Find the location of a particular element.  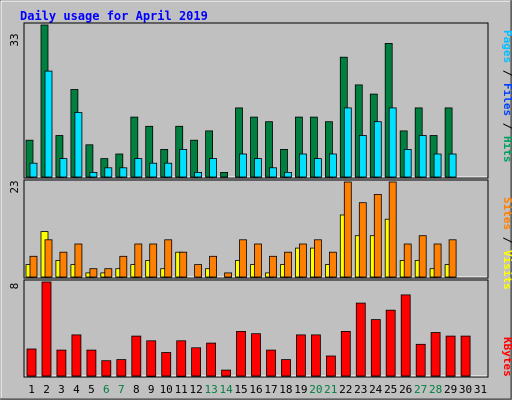

x-tick-label-3: 3 is located at coordinates (61, 389).